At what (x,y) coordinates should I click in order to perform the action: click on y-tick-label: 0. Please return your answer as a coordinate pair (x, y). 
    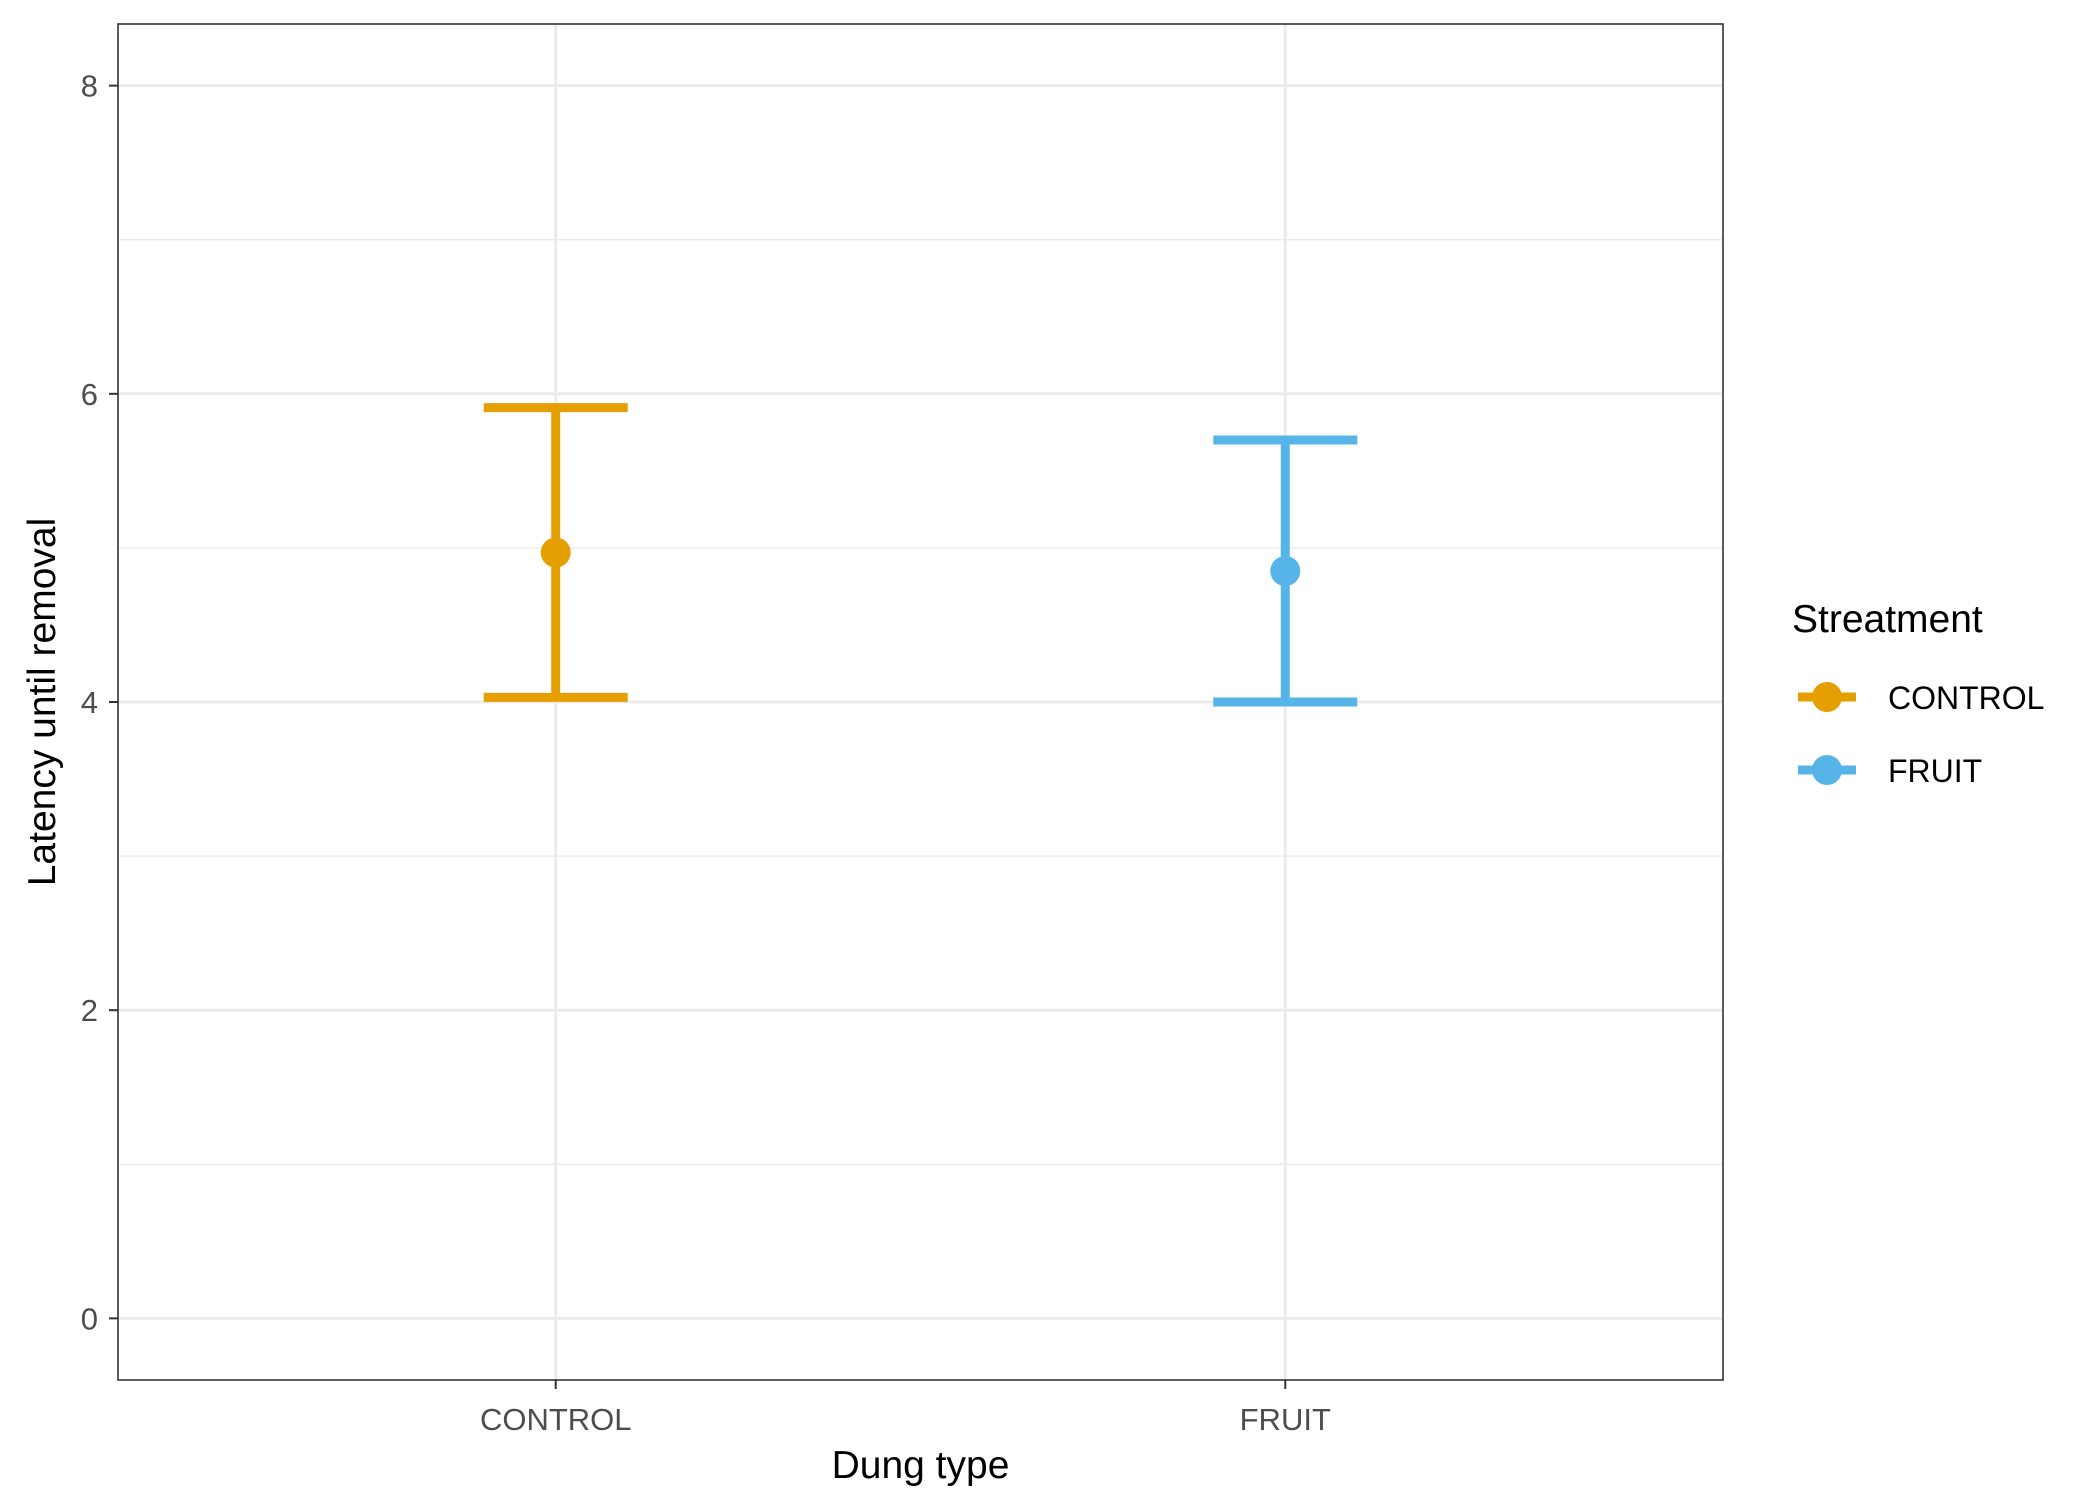
    Looking at the image, I should click on (89, 1318).